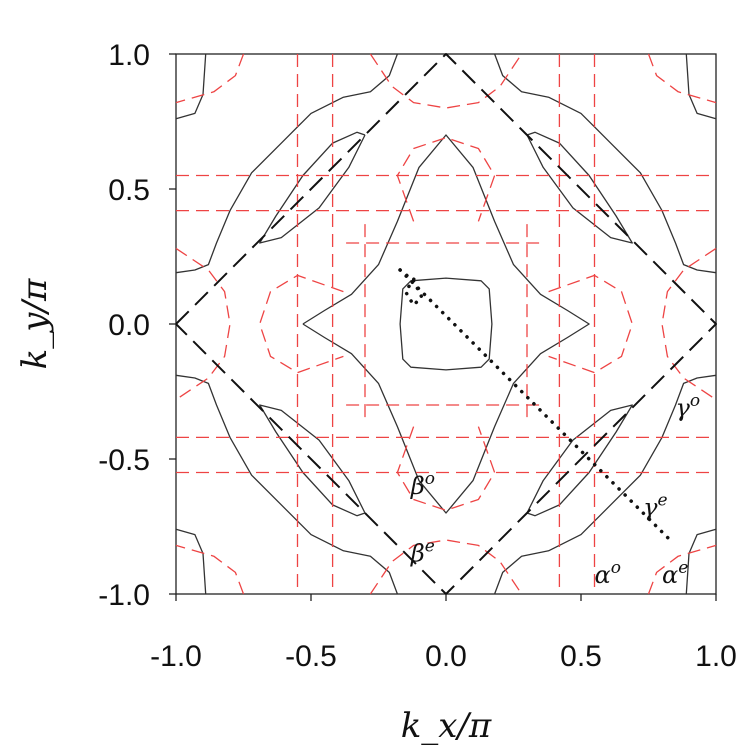 This screenshot has width=748, height=753. Describe the element at coordinates (129, 325) in the screenshot. I see `y-tick-label: 0.0` at that location.